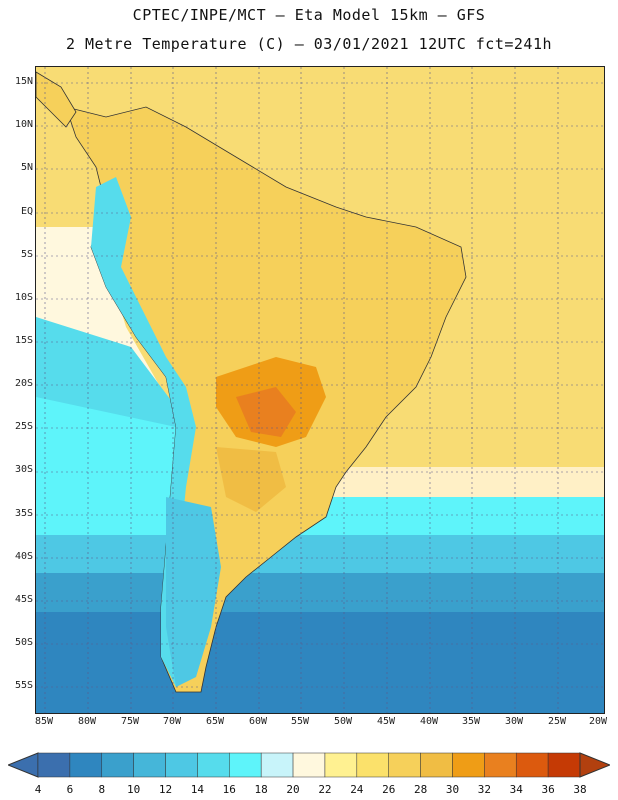 The image size is (618, 800). What do you see at coordinates (548, 789) in the screenshot?
I see `colorbar-tick-label: 36` at bounding box center [548, 789].